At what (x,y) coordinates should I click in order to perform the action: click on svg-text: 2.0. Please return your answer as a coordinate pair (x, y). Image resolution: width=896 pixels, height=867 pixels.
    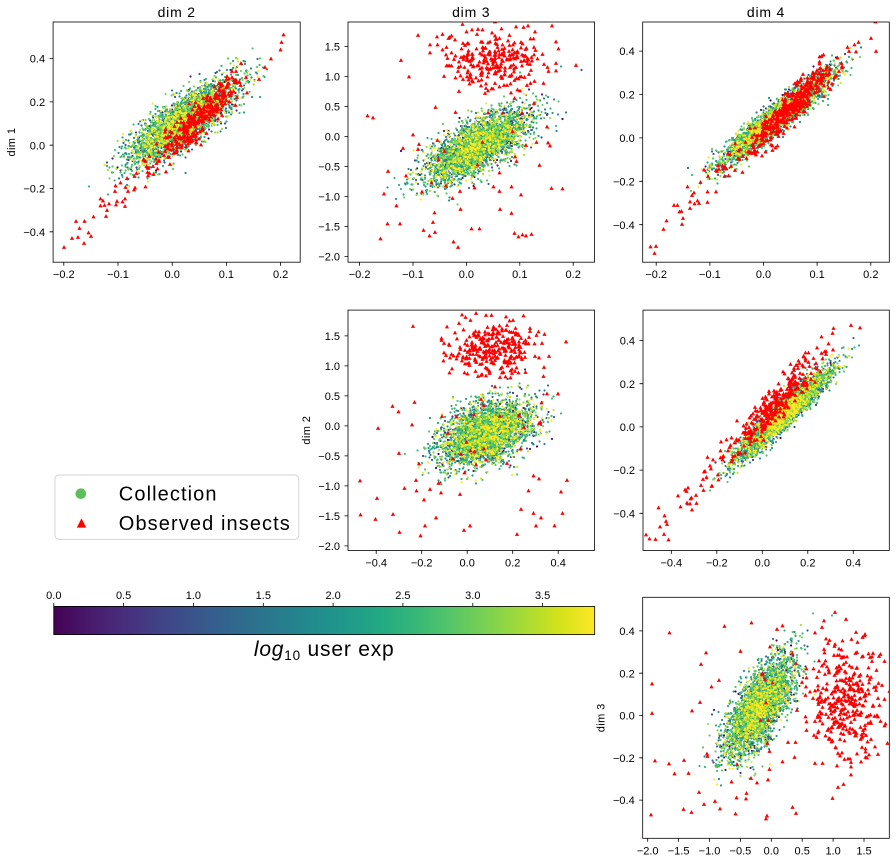
    Looking at the image, I should click on (332, 596).